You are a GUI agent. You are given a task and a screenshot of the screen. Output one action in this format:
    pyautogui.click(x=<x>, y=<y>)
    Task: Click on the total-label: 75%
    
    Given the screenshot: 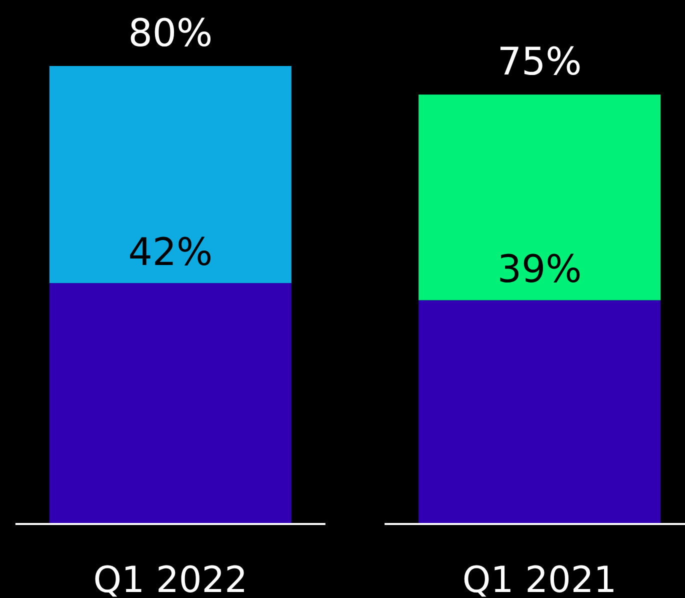 What is the action you would take?
    pyautogui.click(x=539, y=62)
    